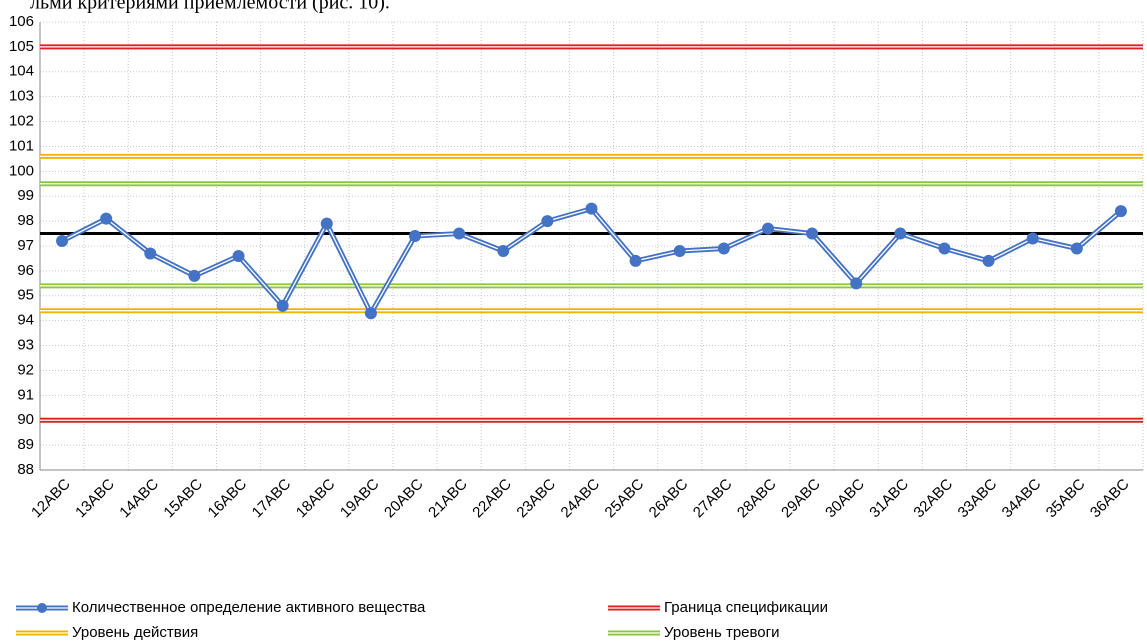 The width and height of the screenshot is (1147, 643). I want to click on x-tick-label: 17ABC, so click(272, 498).